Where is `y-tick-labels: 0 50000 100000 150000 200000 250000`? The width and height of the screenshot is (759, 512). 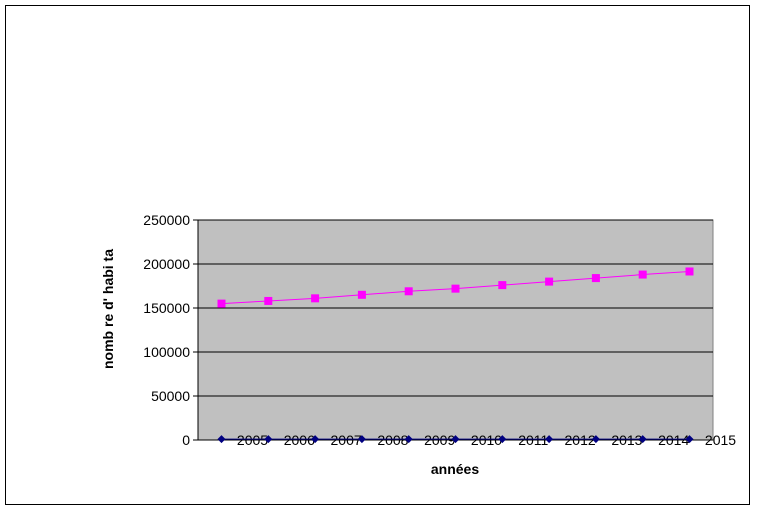
y-tick-labels: 0 50000 100000 150000 200000 250000 is located at coordinates (166, 330).